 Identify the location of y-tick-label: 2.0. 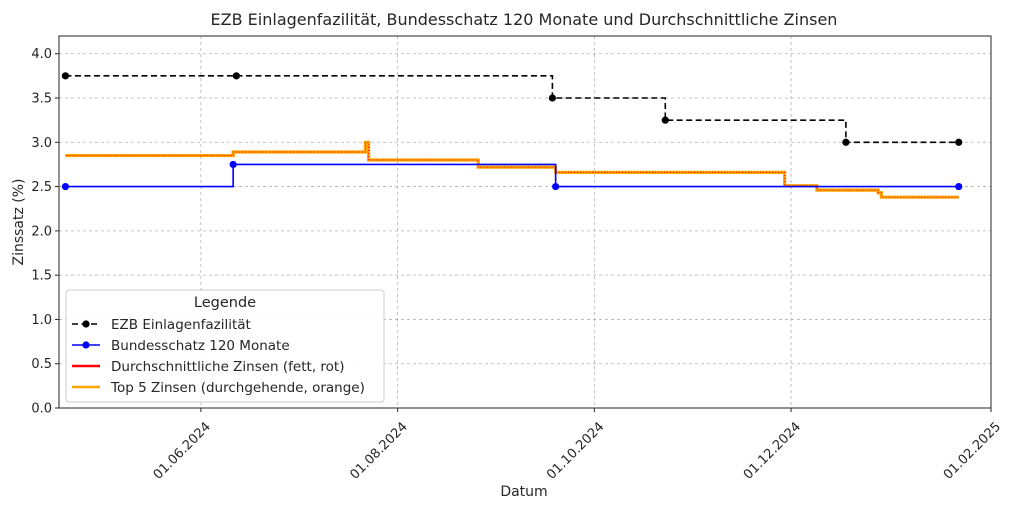
(41, 231).